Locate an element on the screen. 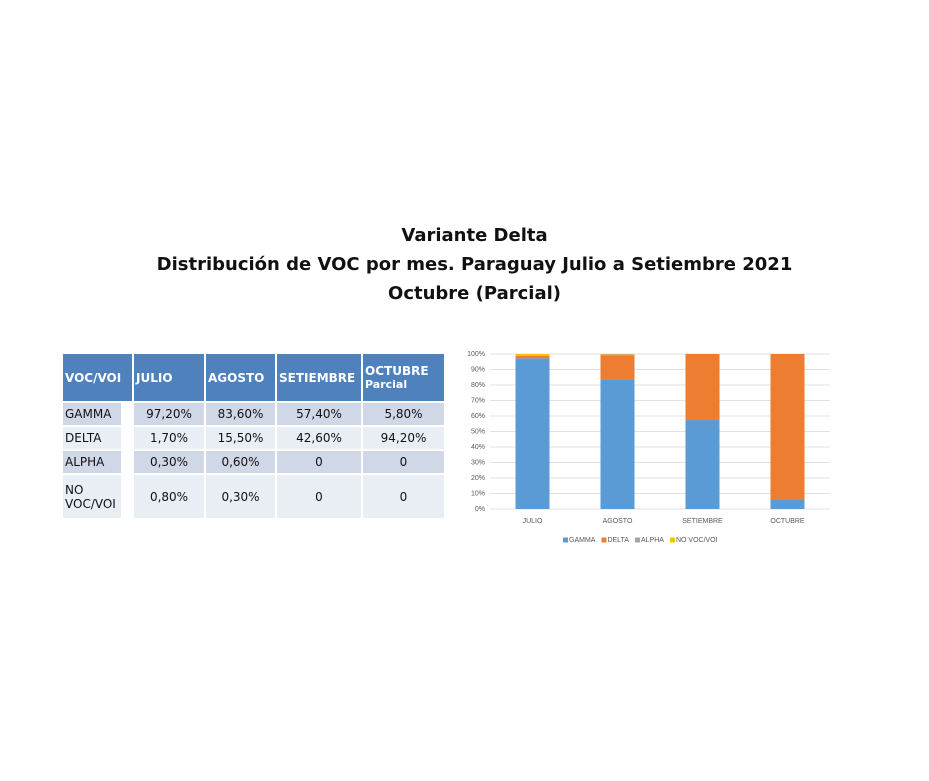  y-tick-label: 100% is located at coordinates (476, 354).